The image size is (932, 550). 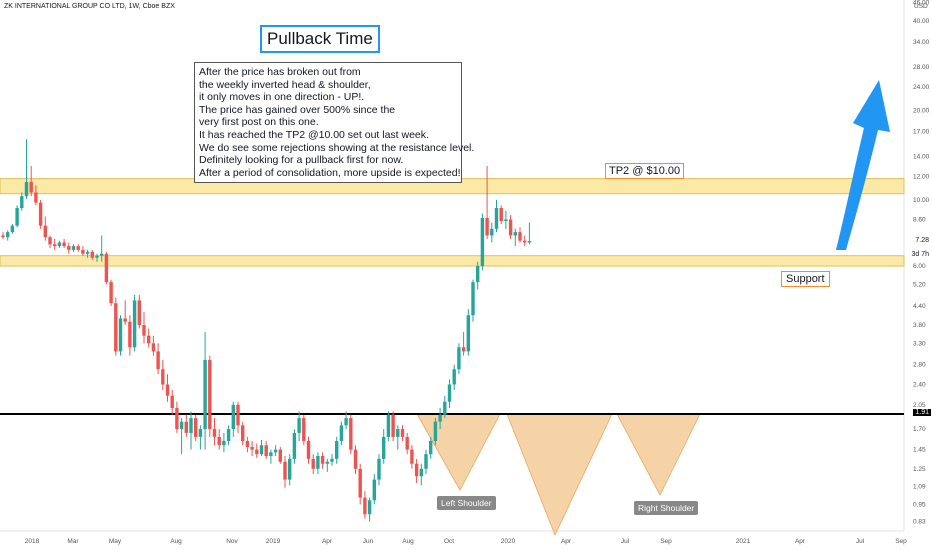 I want to click on y-tick-label: 3.30, so click(x=919, y=343).